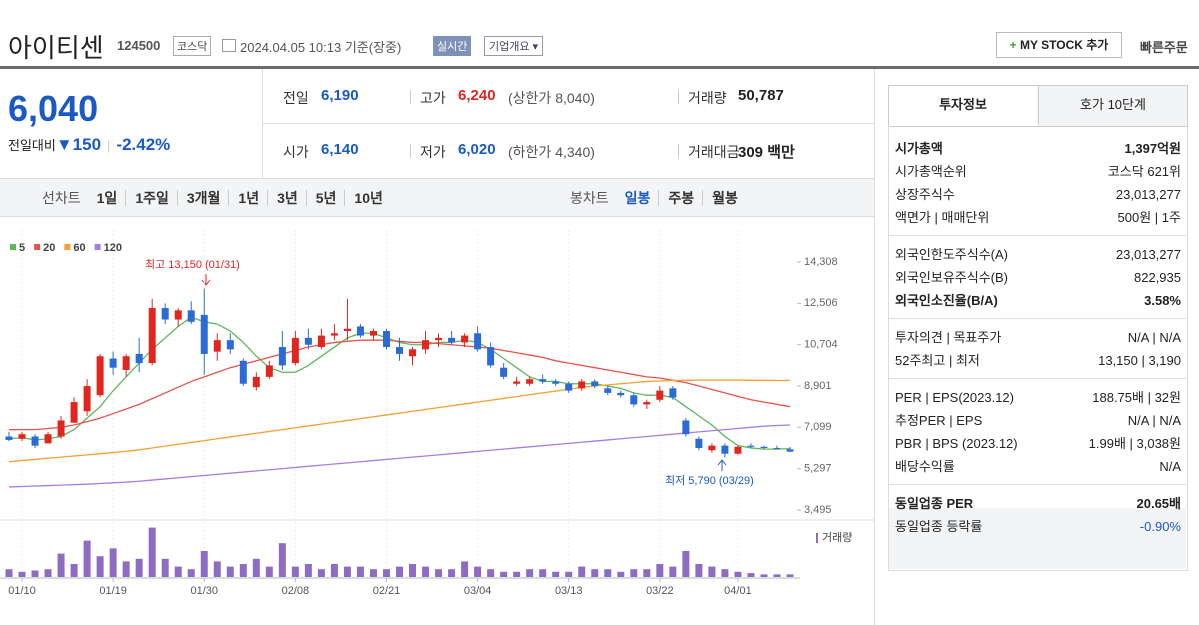  I want to click on mystock-button: + MY STOCK 추가, so click(1059, 45).